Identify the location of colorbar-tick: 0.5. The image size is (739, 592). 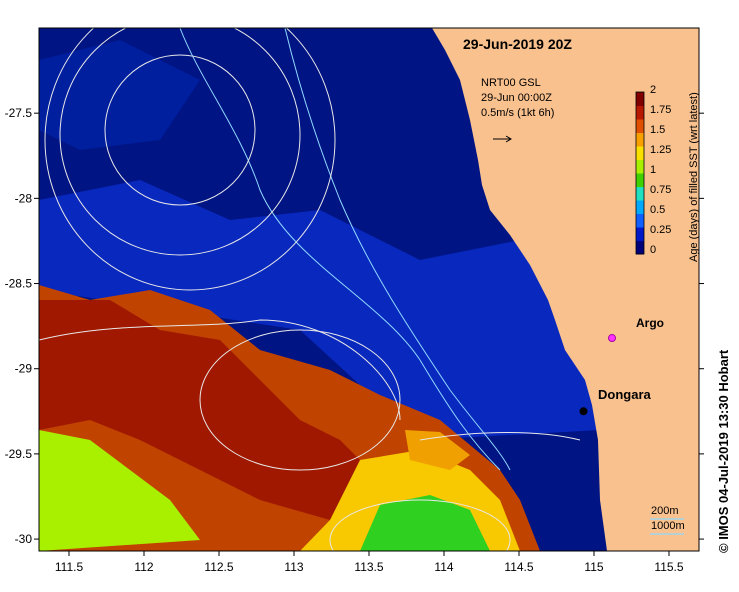
(658, 210).